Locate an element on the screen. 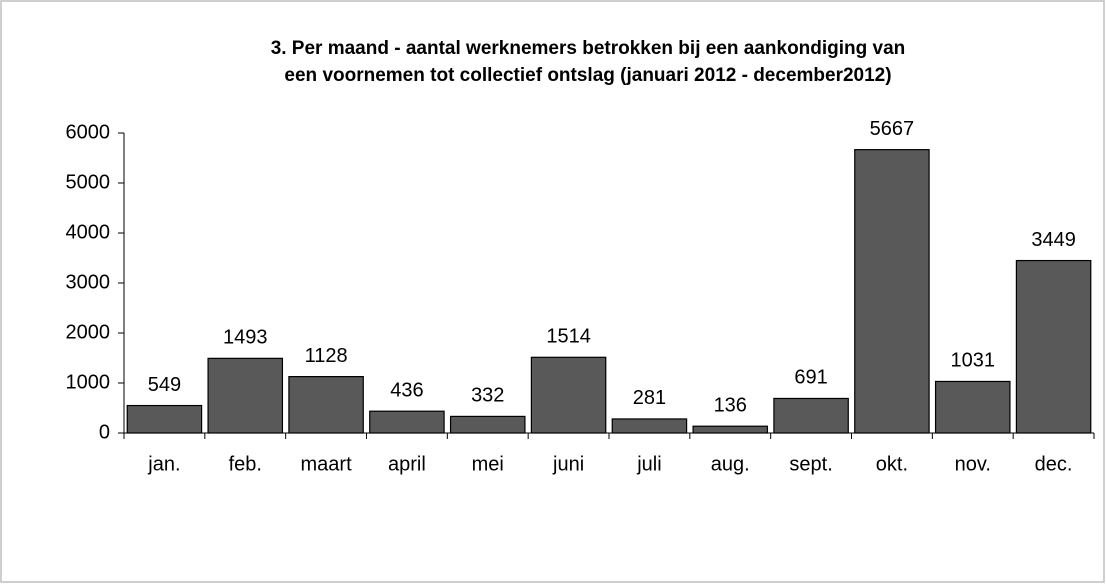 The height and width of the screenshot is (584, 1106). value-label: 5667 is located at coordinates (892, 129).